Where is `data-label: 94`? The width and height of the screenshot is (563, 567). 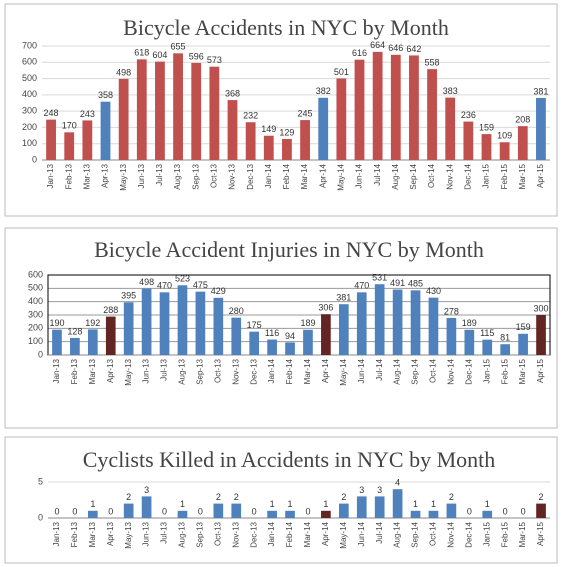 data-label: 94 is located at coordinates (290, 336).